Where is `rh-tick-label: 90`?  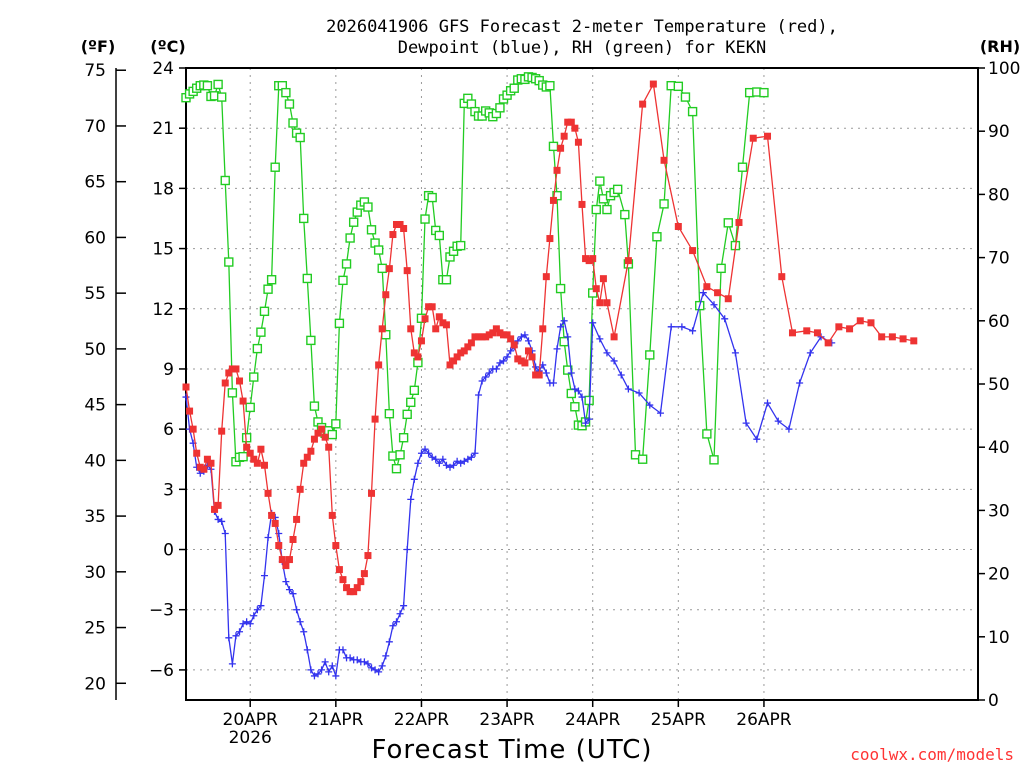 rh-tick-label: 90 is located at coordinates (999, 132).